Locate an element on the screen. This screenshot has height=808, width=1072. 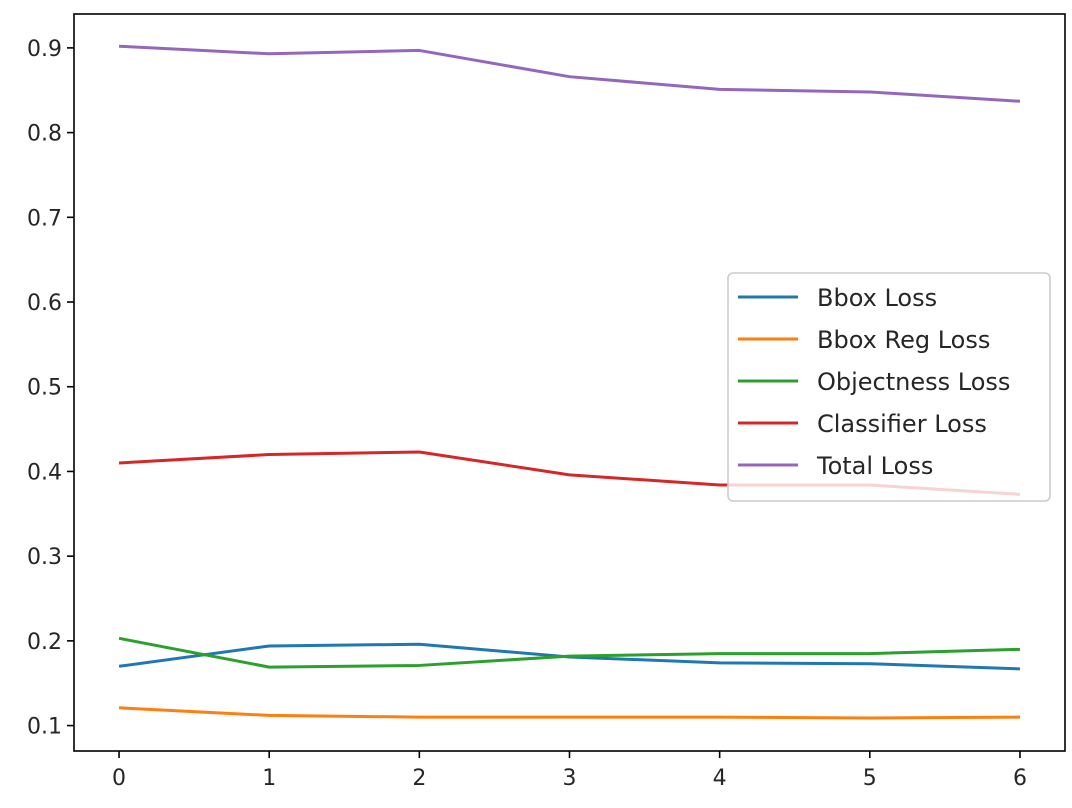
legend-box is located at coordinates (889, 387).